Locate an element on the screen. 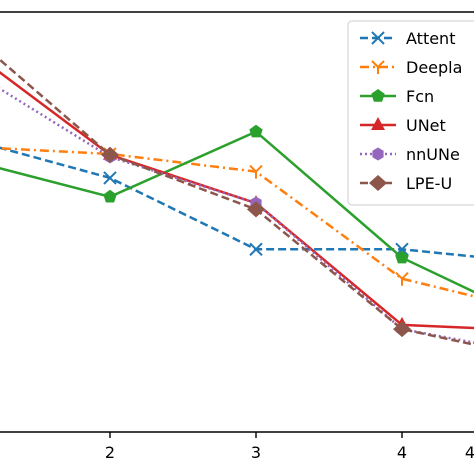 This screenshot has width=474, height=474. legend-entry: nnUNe is located at coordinates (410, 154).